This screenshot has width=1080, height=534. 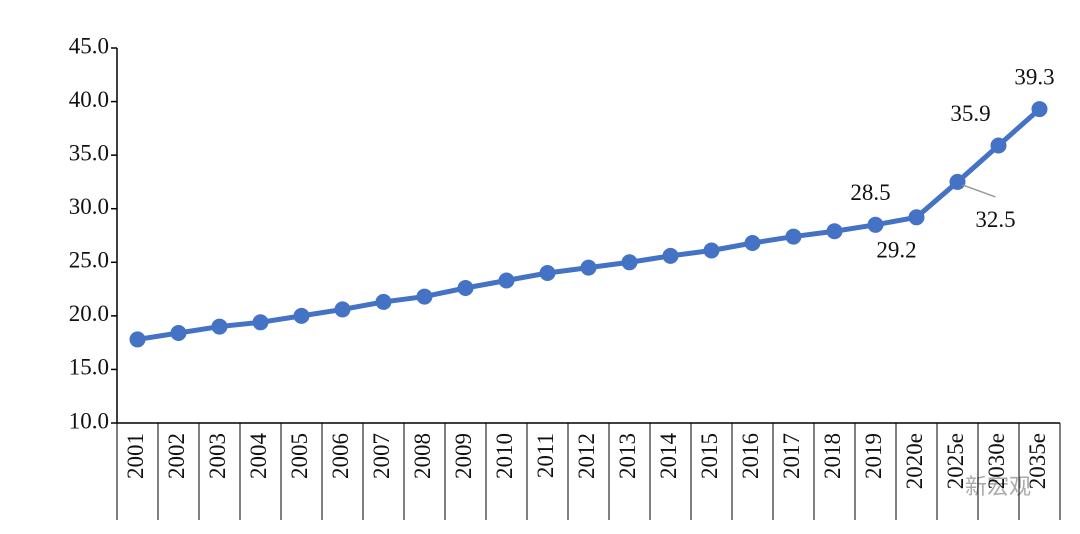 I want to click on x-tick-label: 2003, so click(x=217, y=456).